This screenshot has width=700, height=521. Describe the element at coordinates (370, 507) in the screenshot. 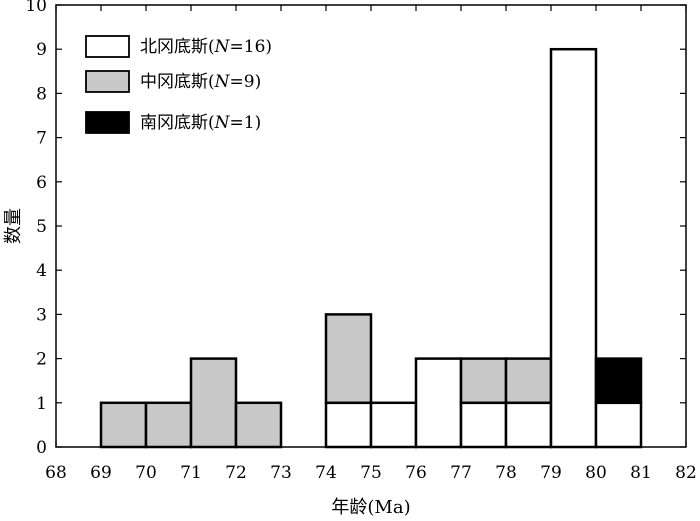

I see `x-axis-title: 年龄(Ma)` at that location.